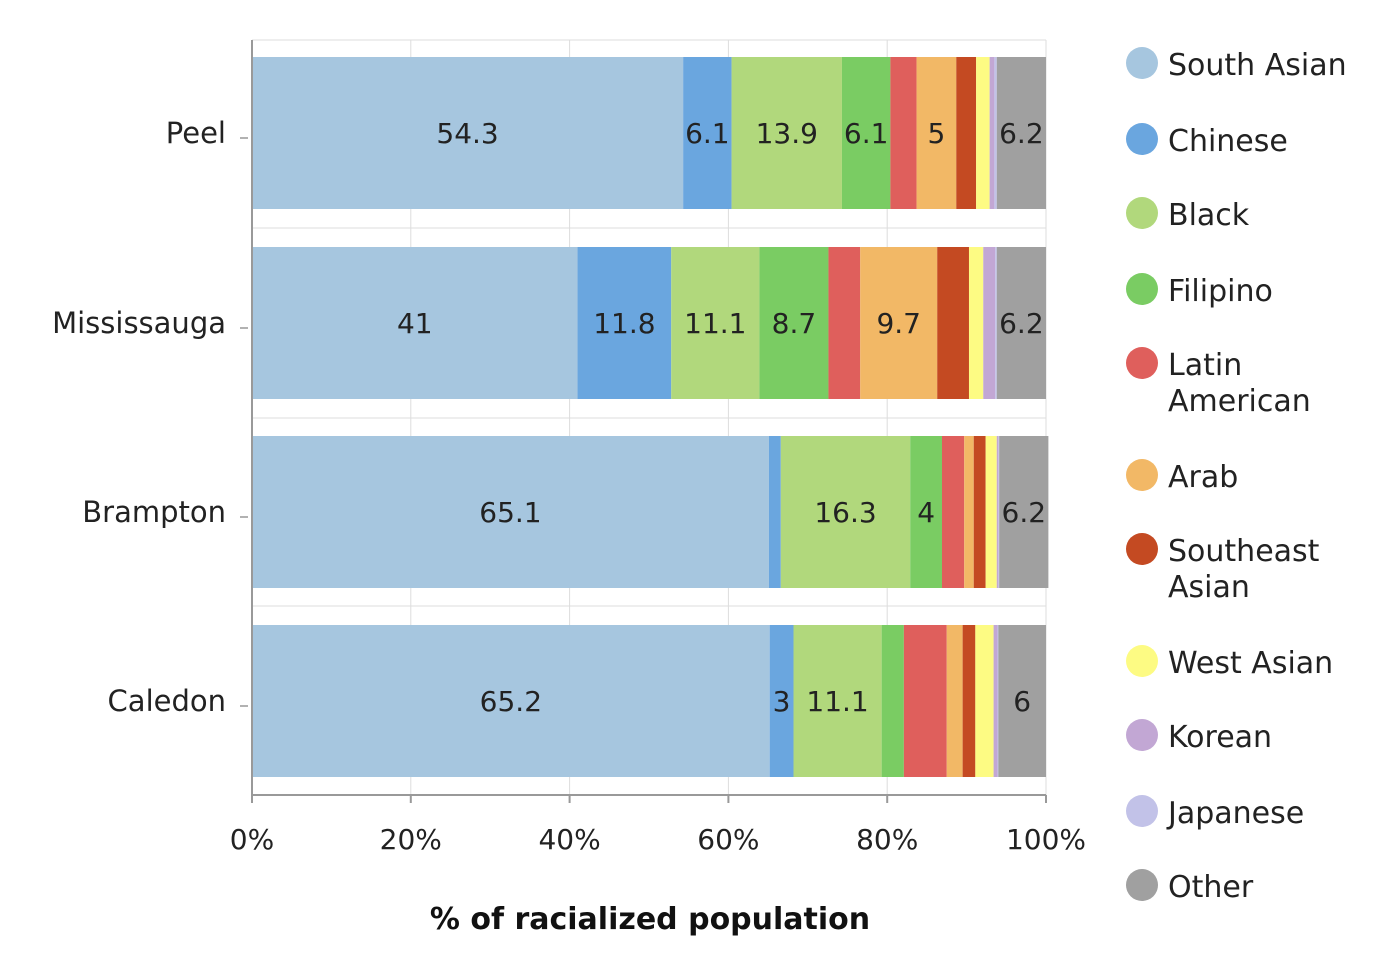  What do you see at coordinates (966, 133) in the screenshot?
I see `bar-peel-southeast-asian` at bounding box center [966, 133].